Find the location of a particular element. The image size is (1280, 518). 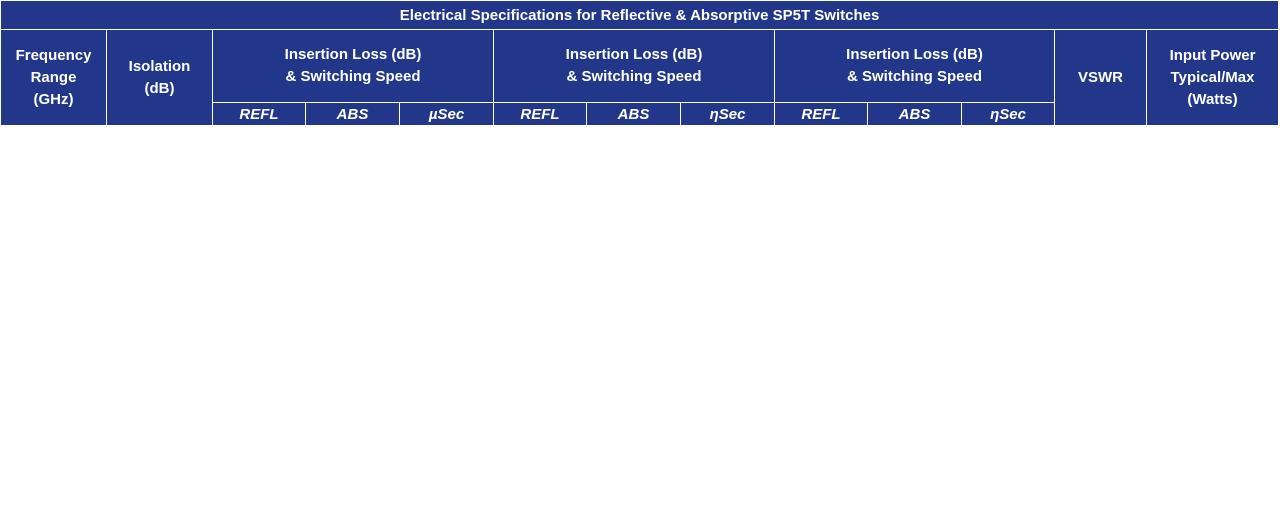

switching-speed-cell: 1.0 is located at coordinates (446, 305).